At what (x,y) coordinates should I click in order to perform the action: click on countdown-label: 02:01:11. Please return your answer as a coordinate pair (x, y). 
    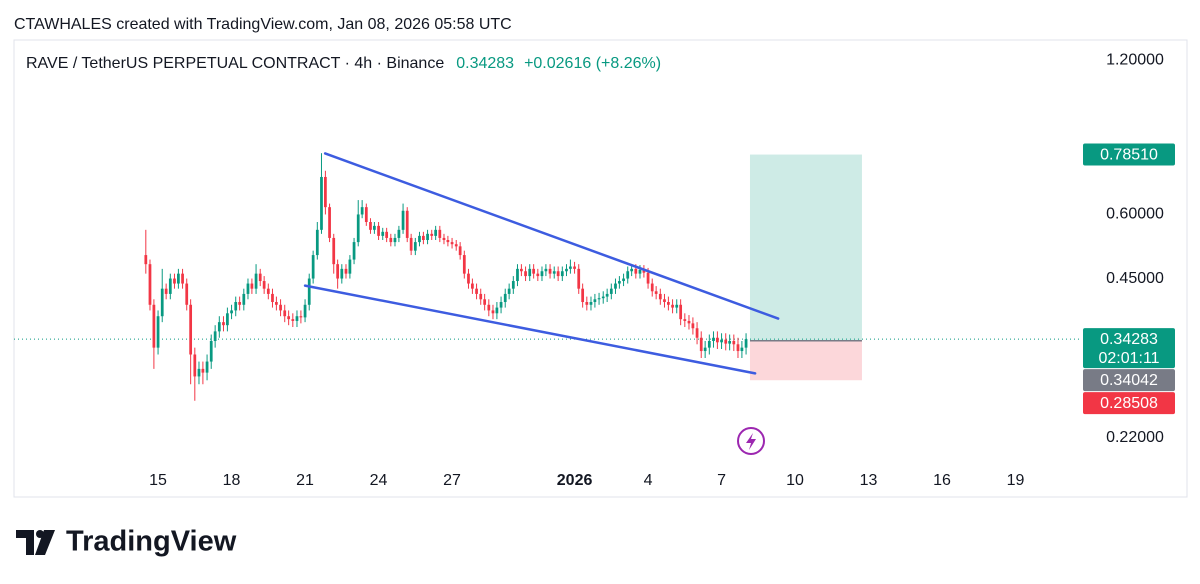
    Looking at the image, I should click on (1128, 358).